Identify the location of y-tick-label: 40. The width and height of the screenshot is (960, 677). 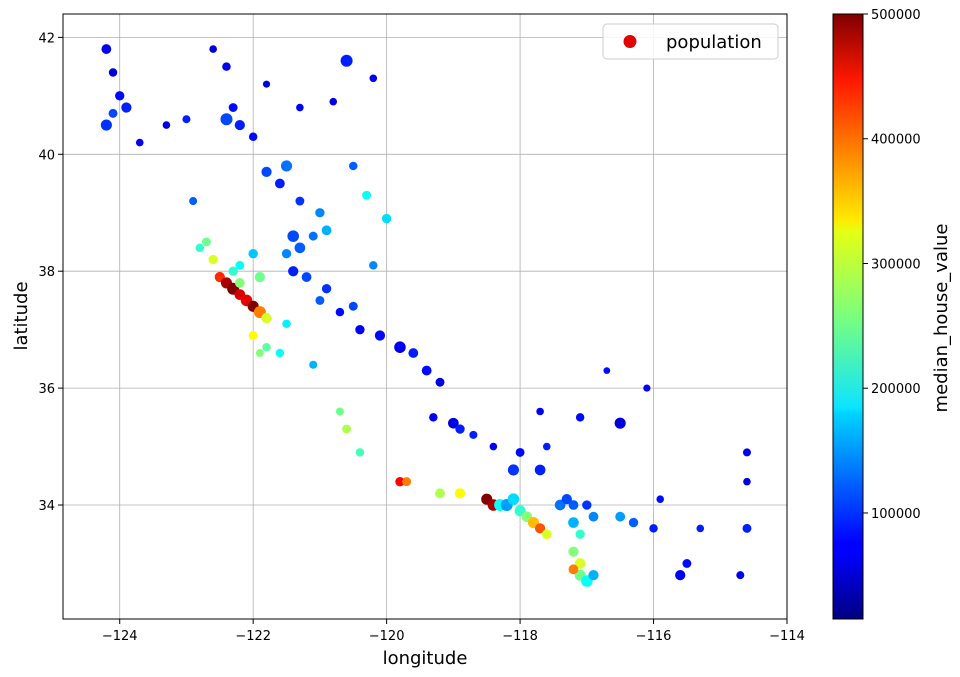
(46, 155).